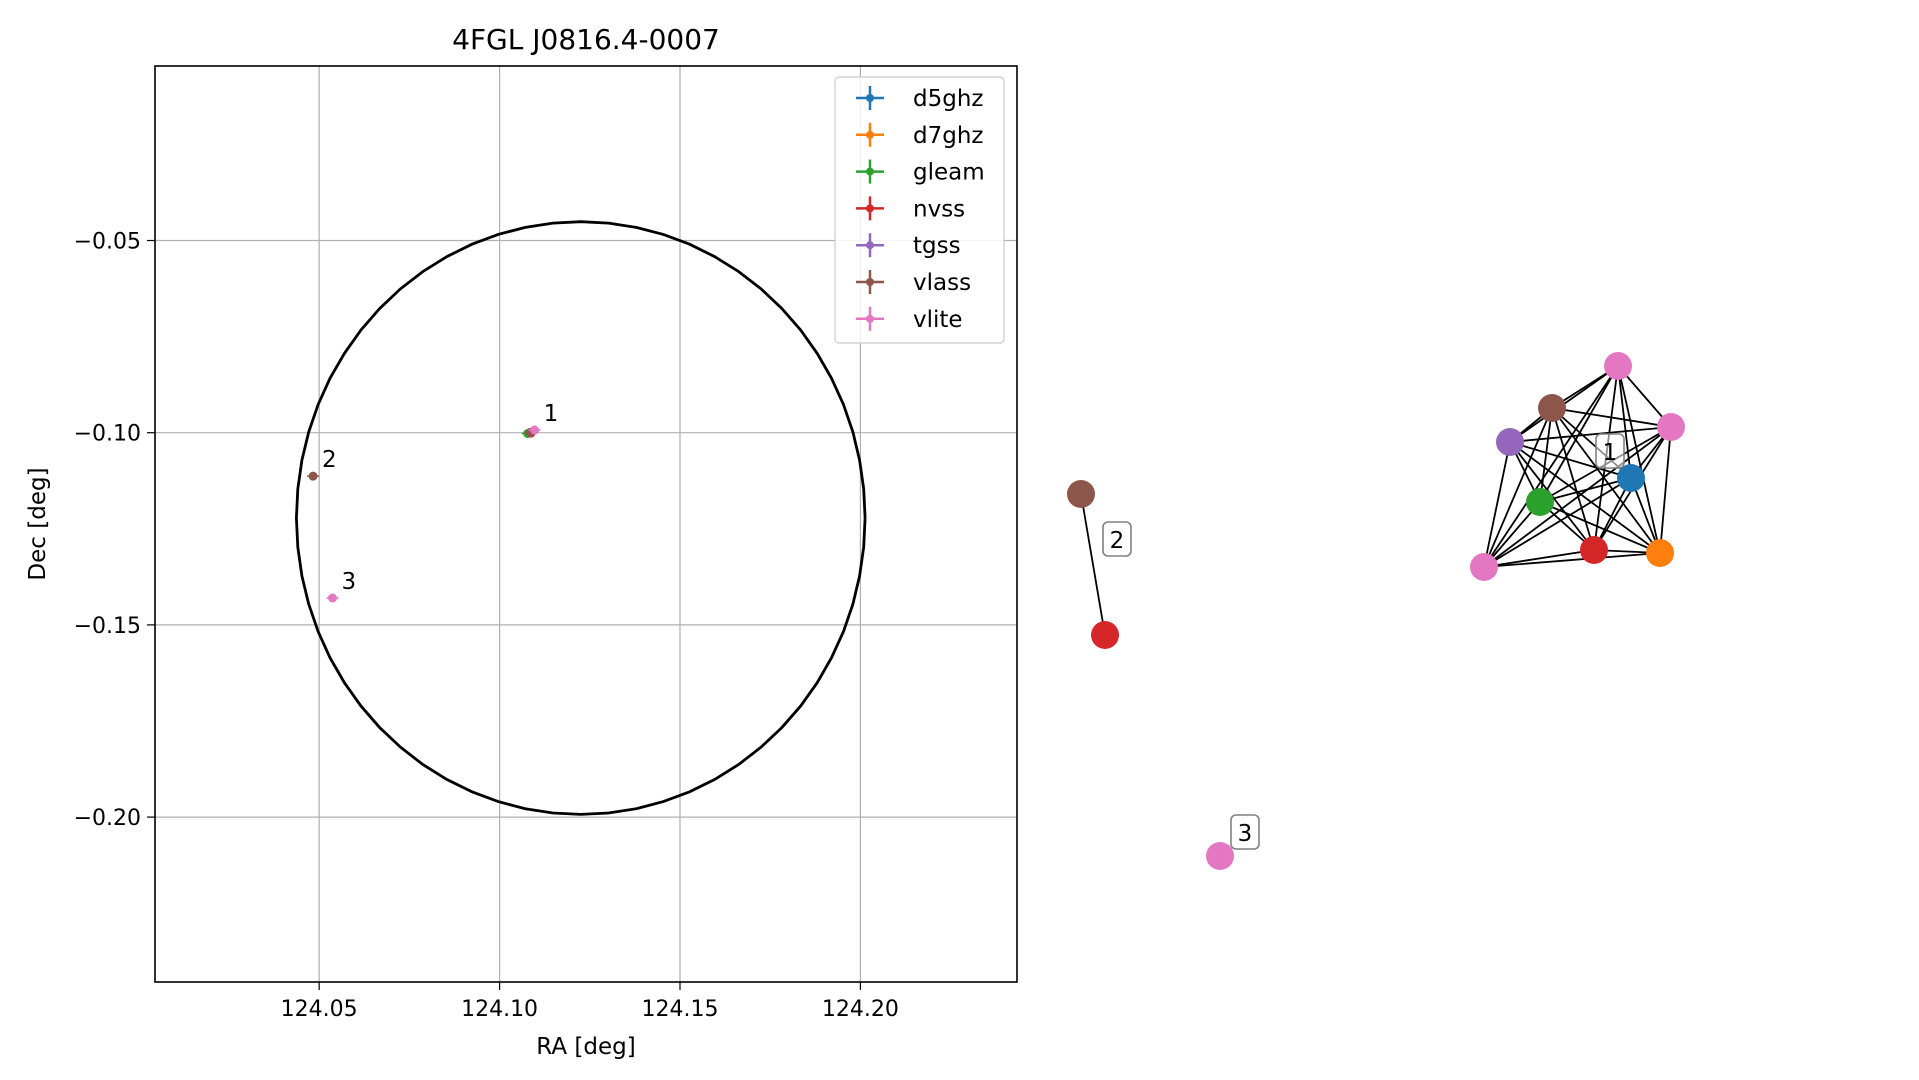 The image size is (1919, 1080). Describe the element at coordinates (937, 246) in the screenshot. I see `legend-label: tgss` at that location.